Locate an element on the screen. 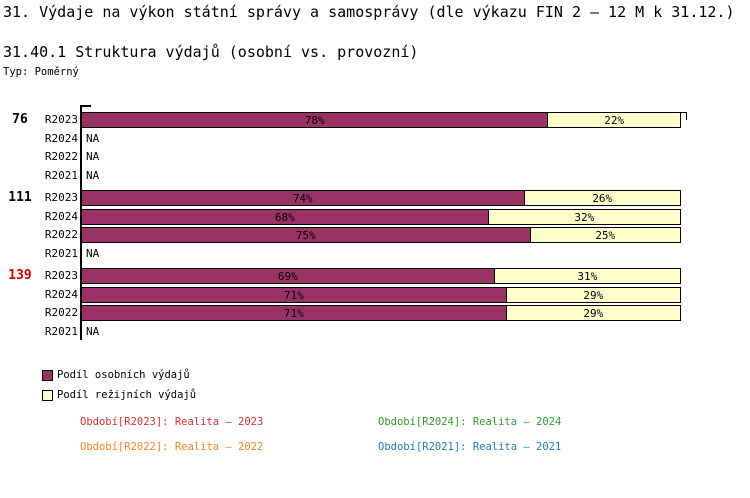  bar-segment-overhead: 26% is located at coordinates (602, 198).